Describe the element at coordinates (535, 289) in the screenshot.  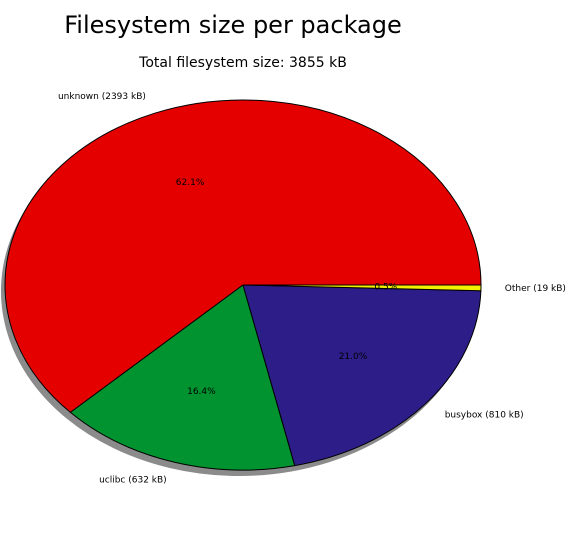
I see `pie-slice-label-other: Other (19 kB)` at that location.